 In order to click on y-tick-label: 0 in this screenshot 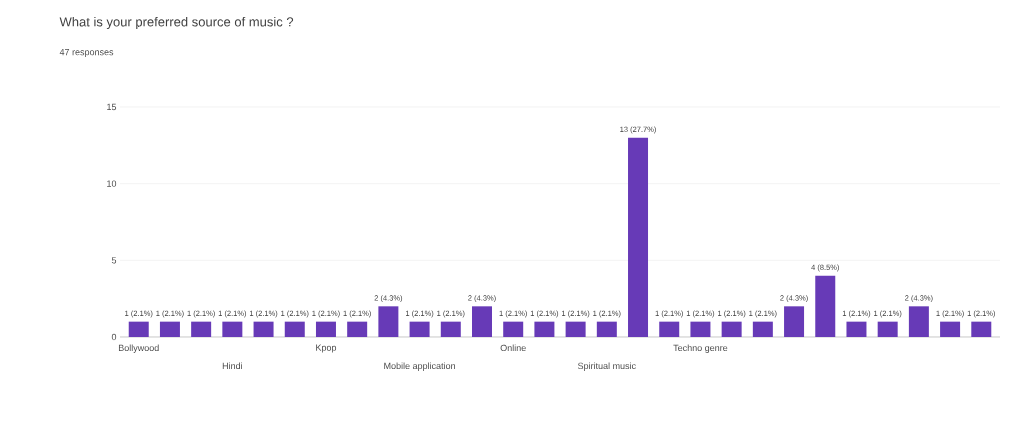, I will do `click(114, 337)`.